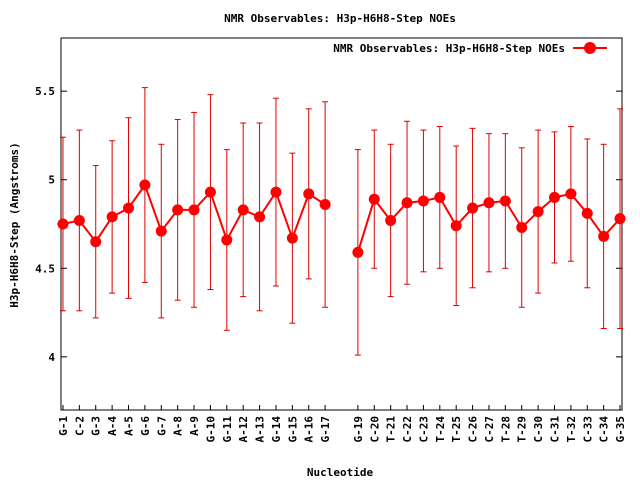 The image size is (640, 480). Describe the element at coordinates (276, 429) in the screenshot. I see `x-tick-label: G-14` at that location.